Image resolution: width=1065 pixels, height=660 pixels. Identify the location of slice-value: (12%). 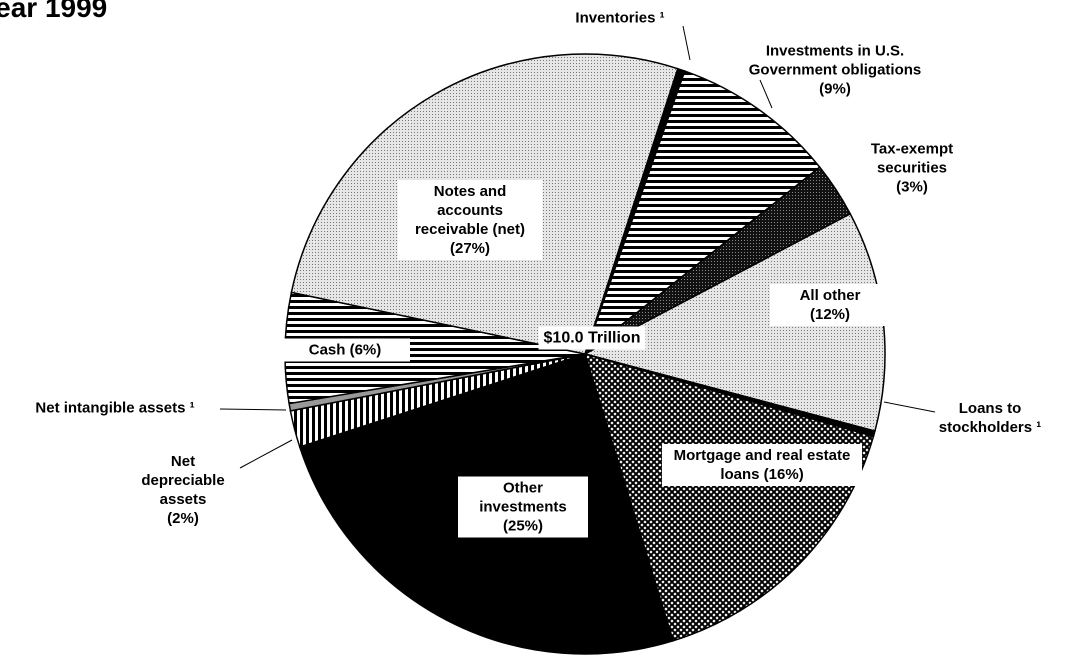
(829, 314).